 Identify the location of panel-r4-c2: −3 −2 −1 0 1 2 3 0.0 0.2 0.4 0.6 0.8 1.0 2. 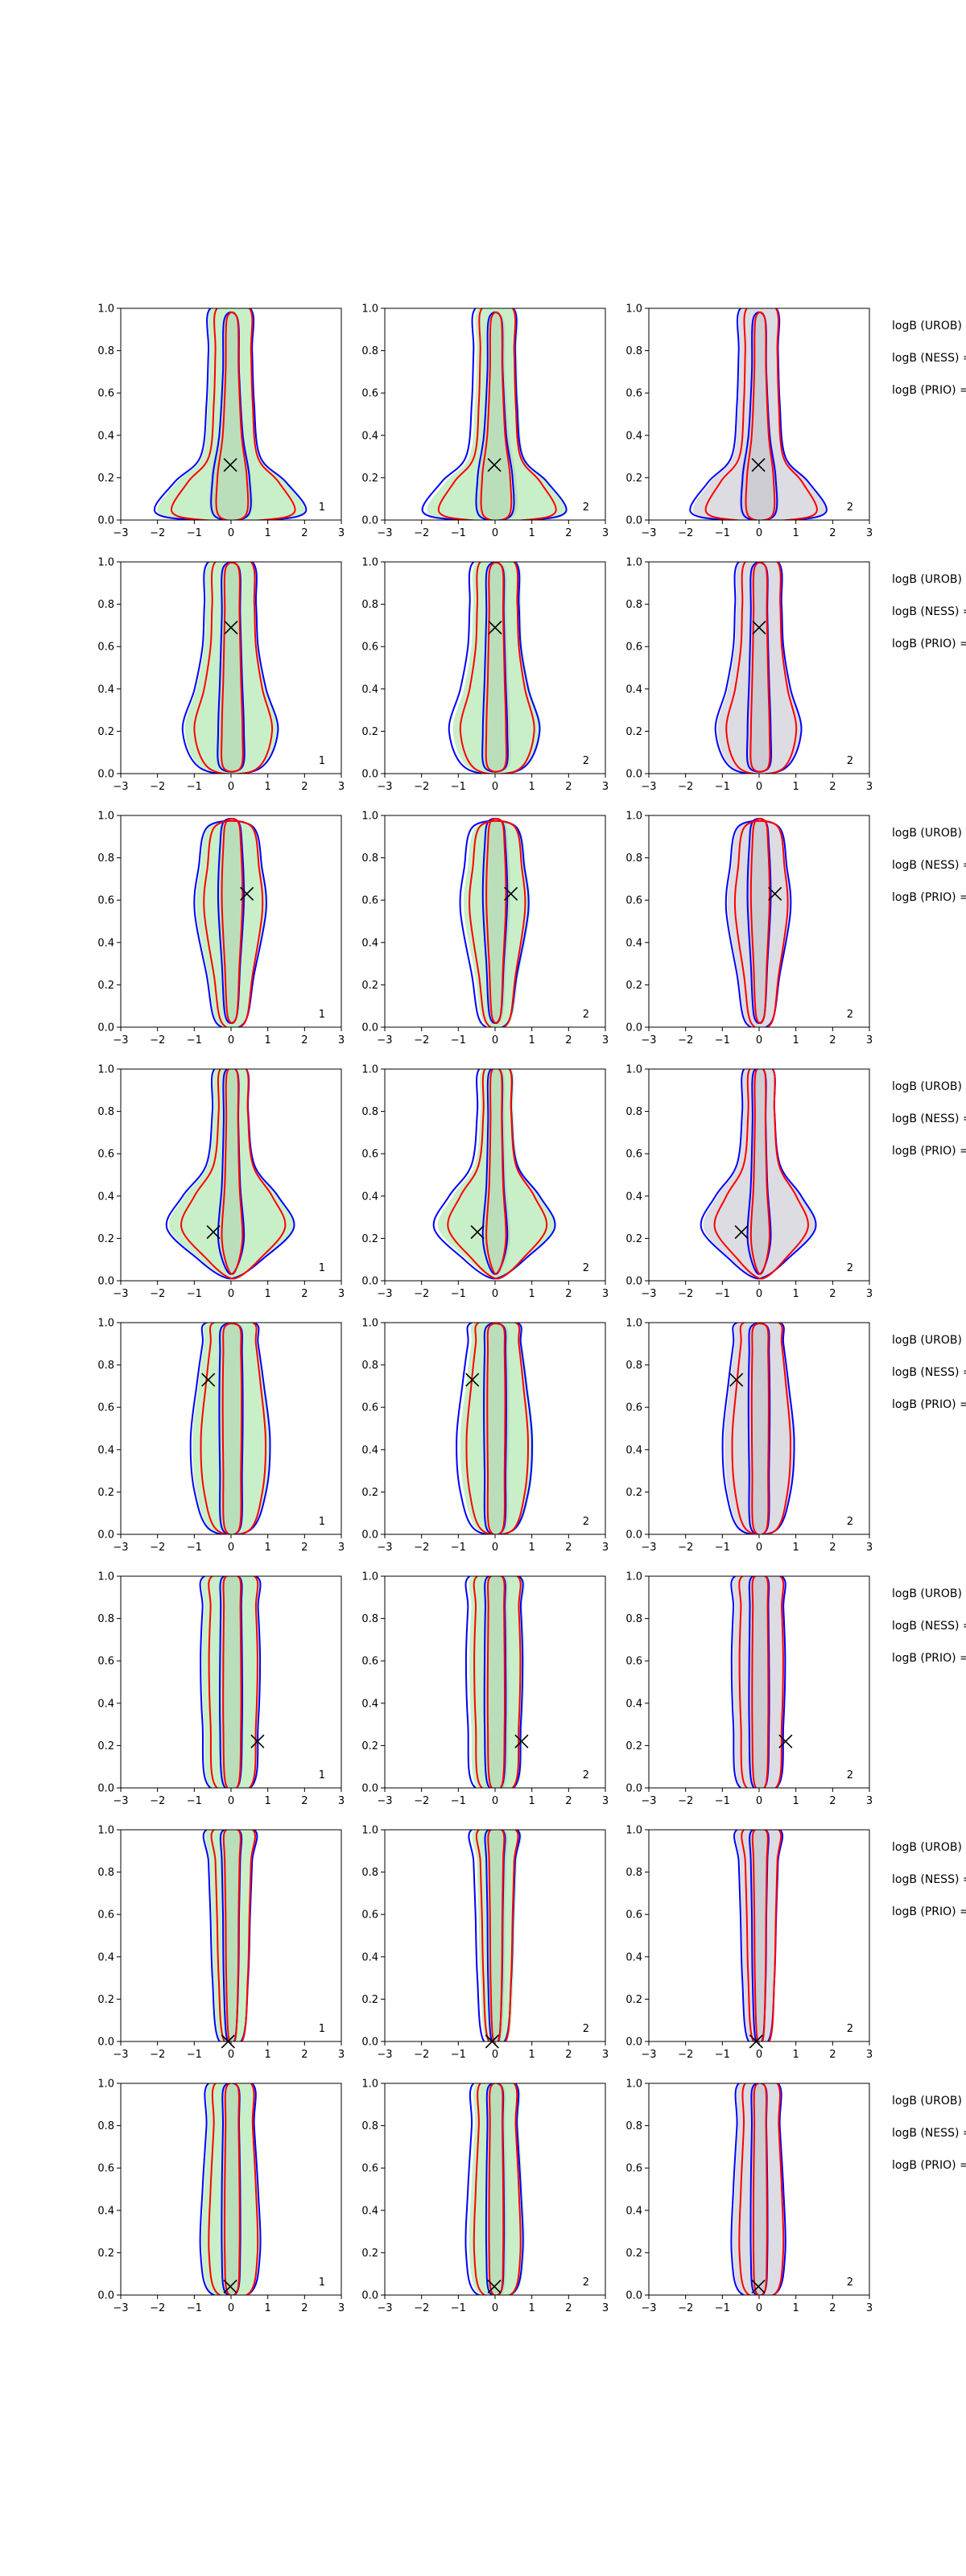
(485, 1182).